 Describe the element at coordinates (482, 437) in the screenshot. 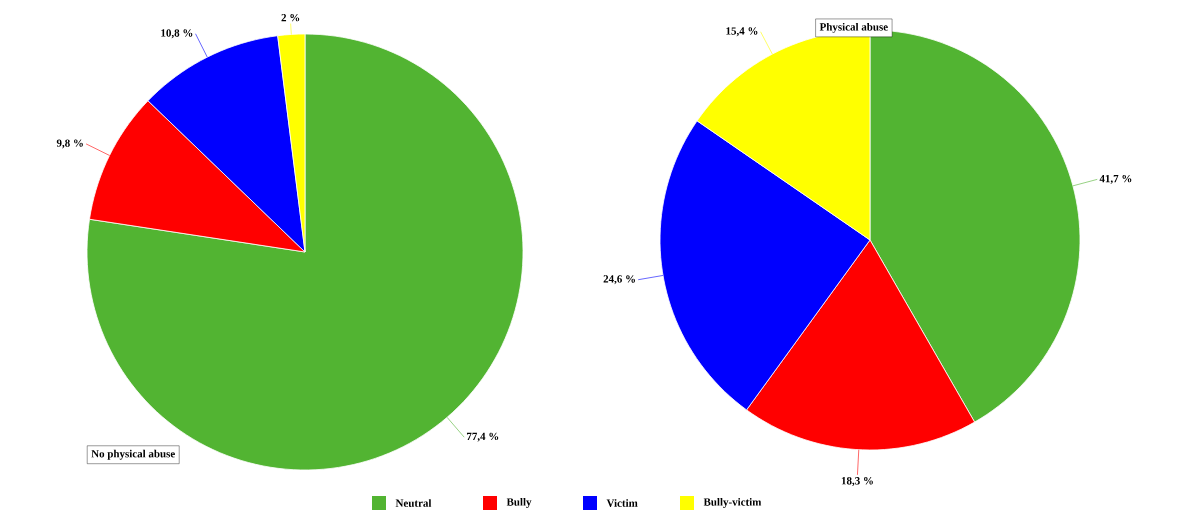

I see `data-label: 77,4 %` at that location.